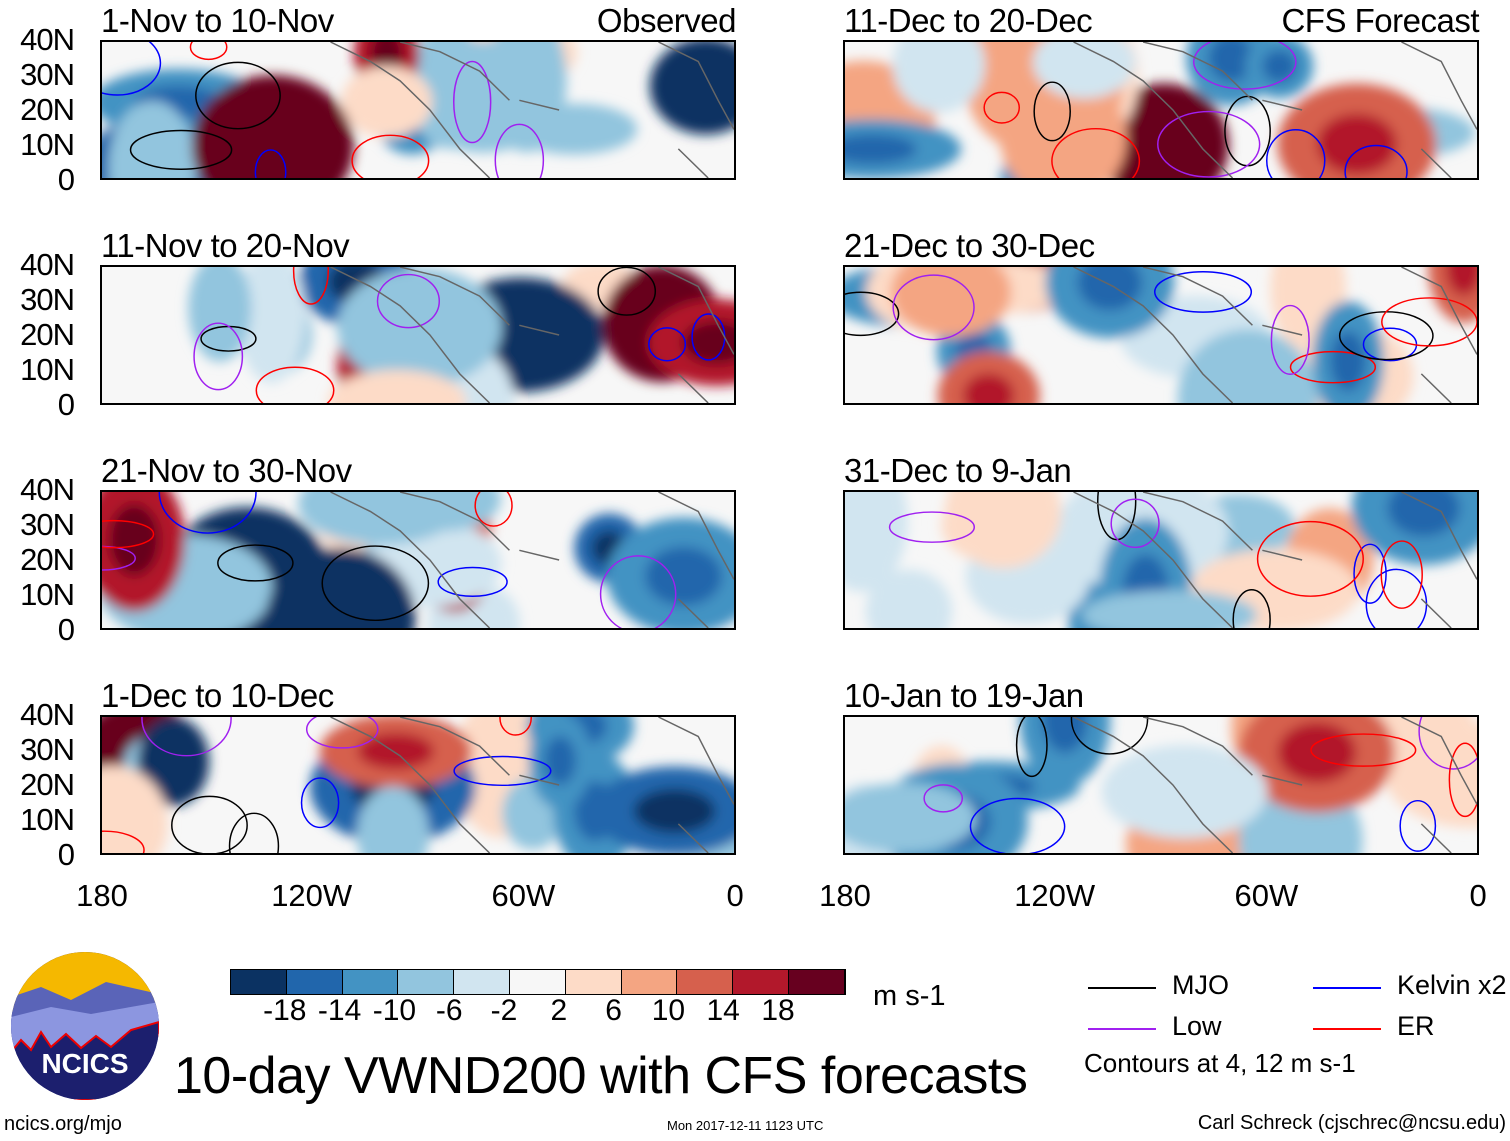 The width and height of the screenshot is (1510, 1141). Describe the element at coordinates (968, 20) in the screenshot. I see `panel-title: 11-Dec to 20-Dec` at that location.